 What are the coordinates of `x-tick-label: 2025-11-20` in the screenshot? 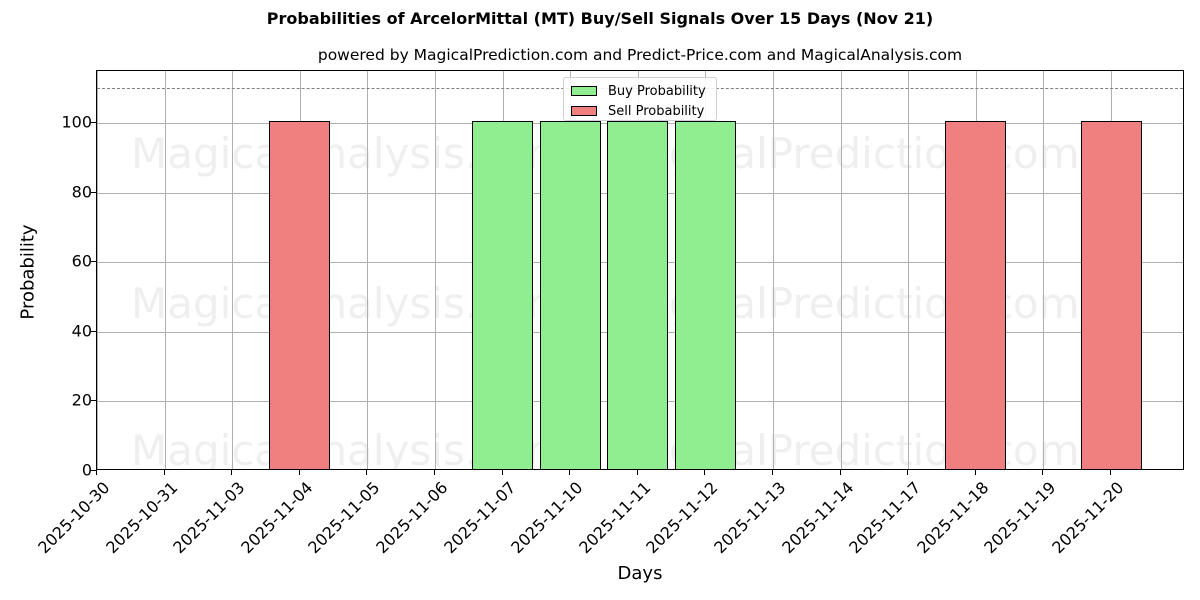 It's located at (1088, 518).